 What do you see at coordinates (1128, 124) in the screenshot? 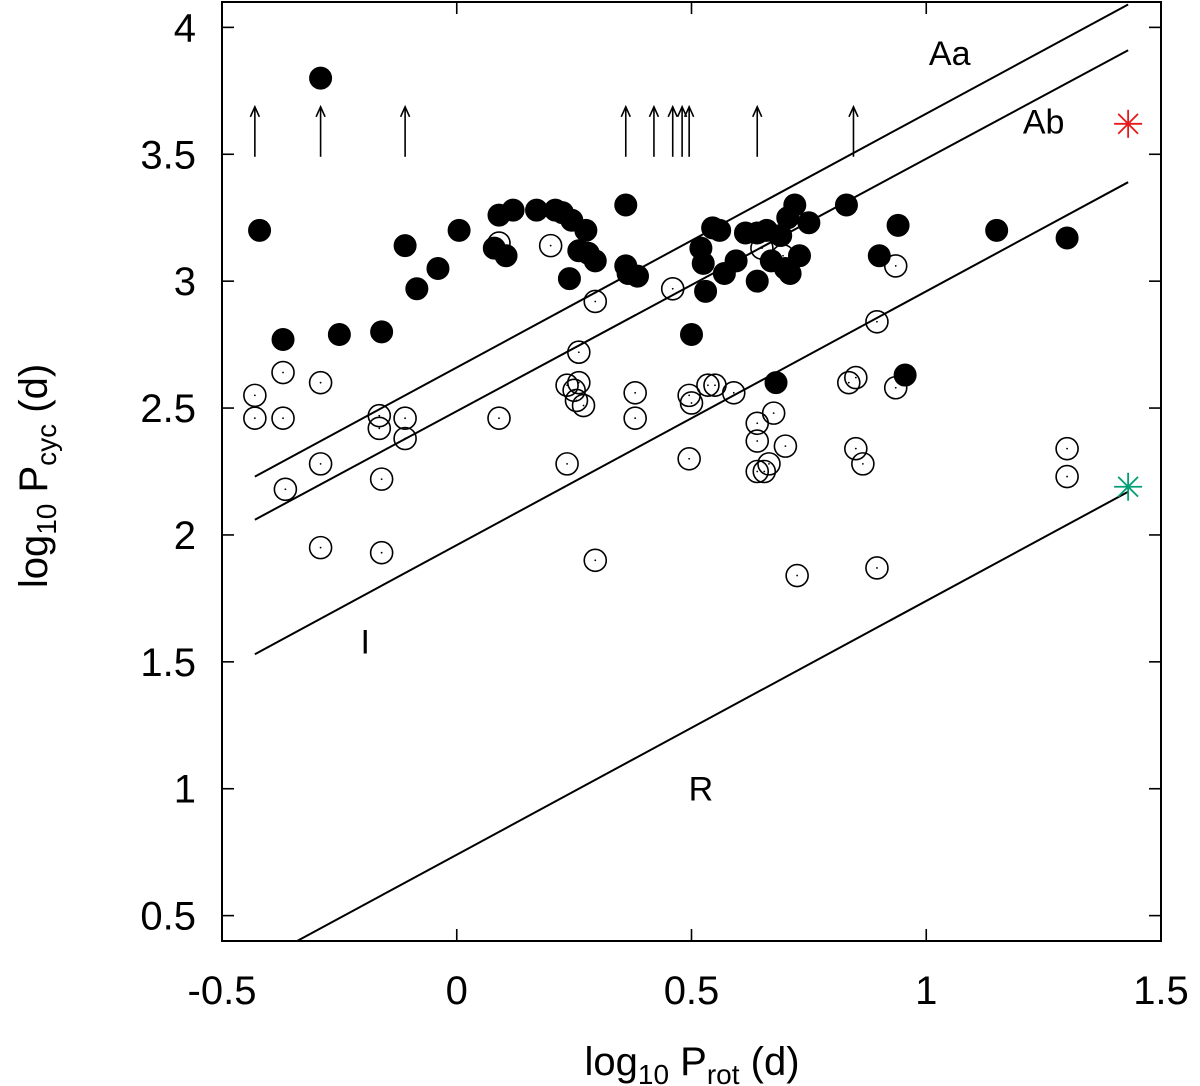
I see `star-stroke` at bounding box center [1128, 124].